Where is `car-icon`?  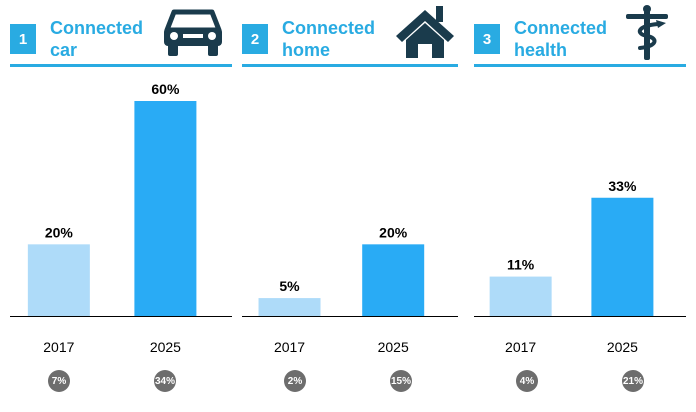 car-icon is located at coordinates (193, 32).